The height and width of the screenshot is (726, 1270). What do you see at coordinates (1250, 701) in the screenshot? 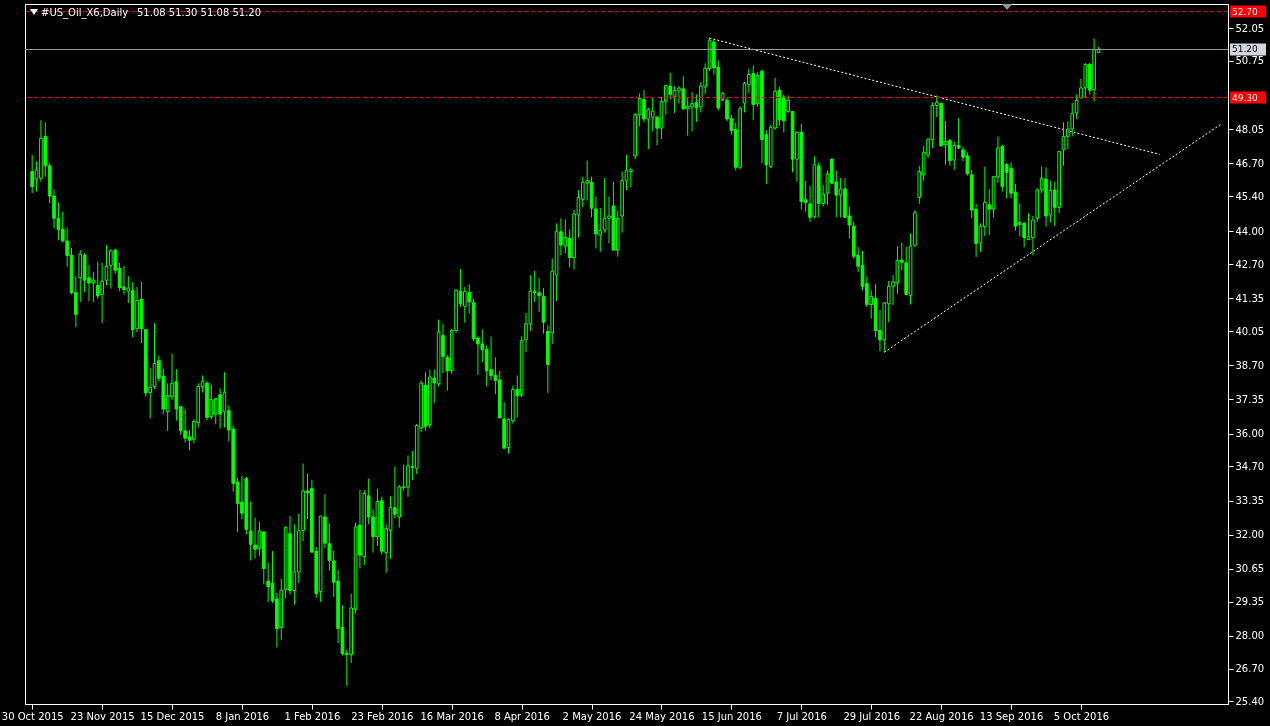
I see `y-tick-label: 25.40` at bounding box center [1250, 701].